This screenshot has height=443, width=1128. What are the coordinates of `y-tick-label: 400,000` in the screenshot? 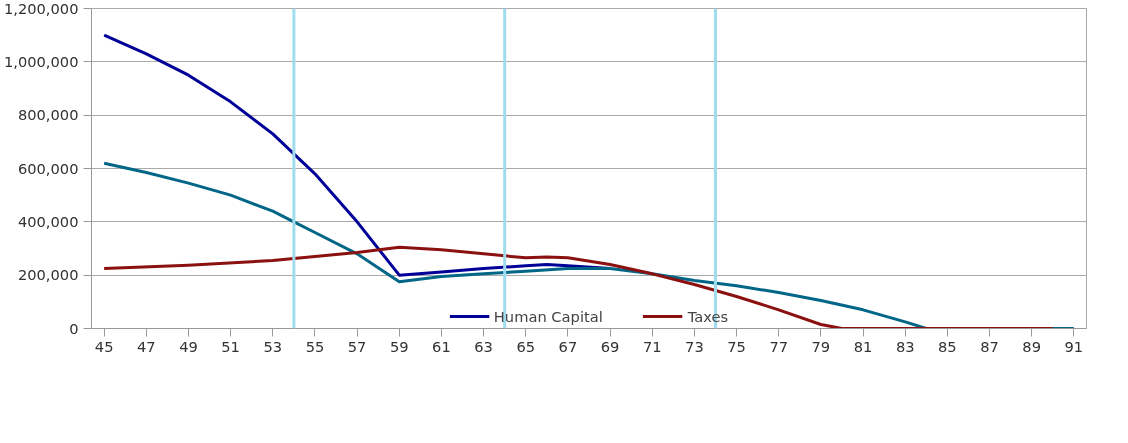 It's located at (48, 221).